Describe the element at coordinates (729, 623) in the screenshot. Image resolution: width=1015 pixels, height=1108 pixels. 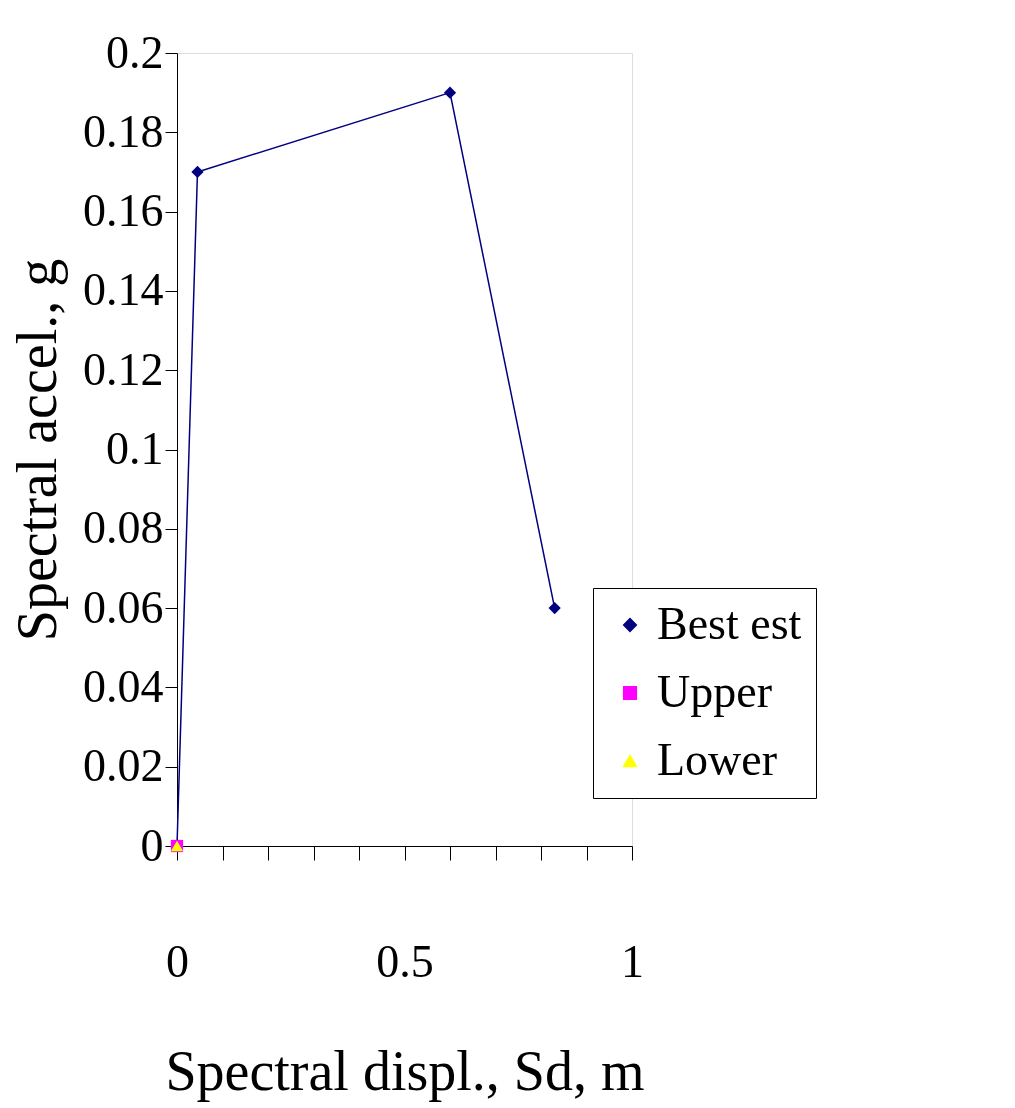
I see `legend-label: Best est` at that location.